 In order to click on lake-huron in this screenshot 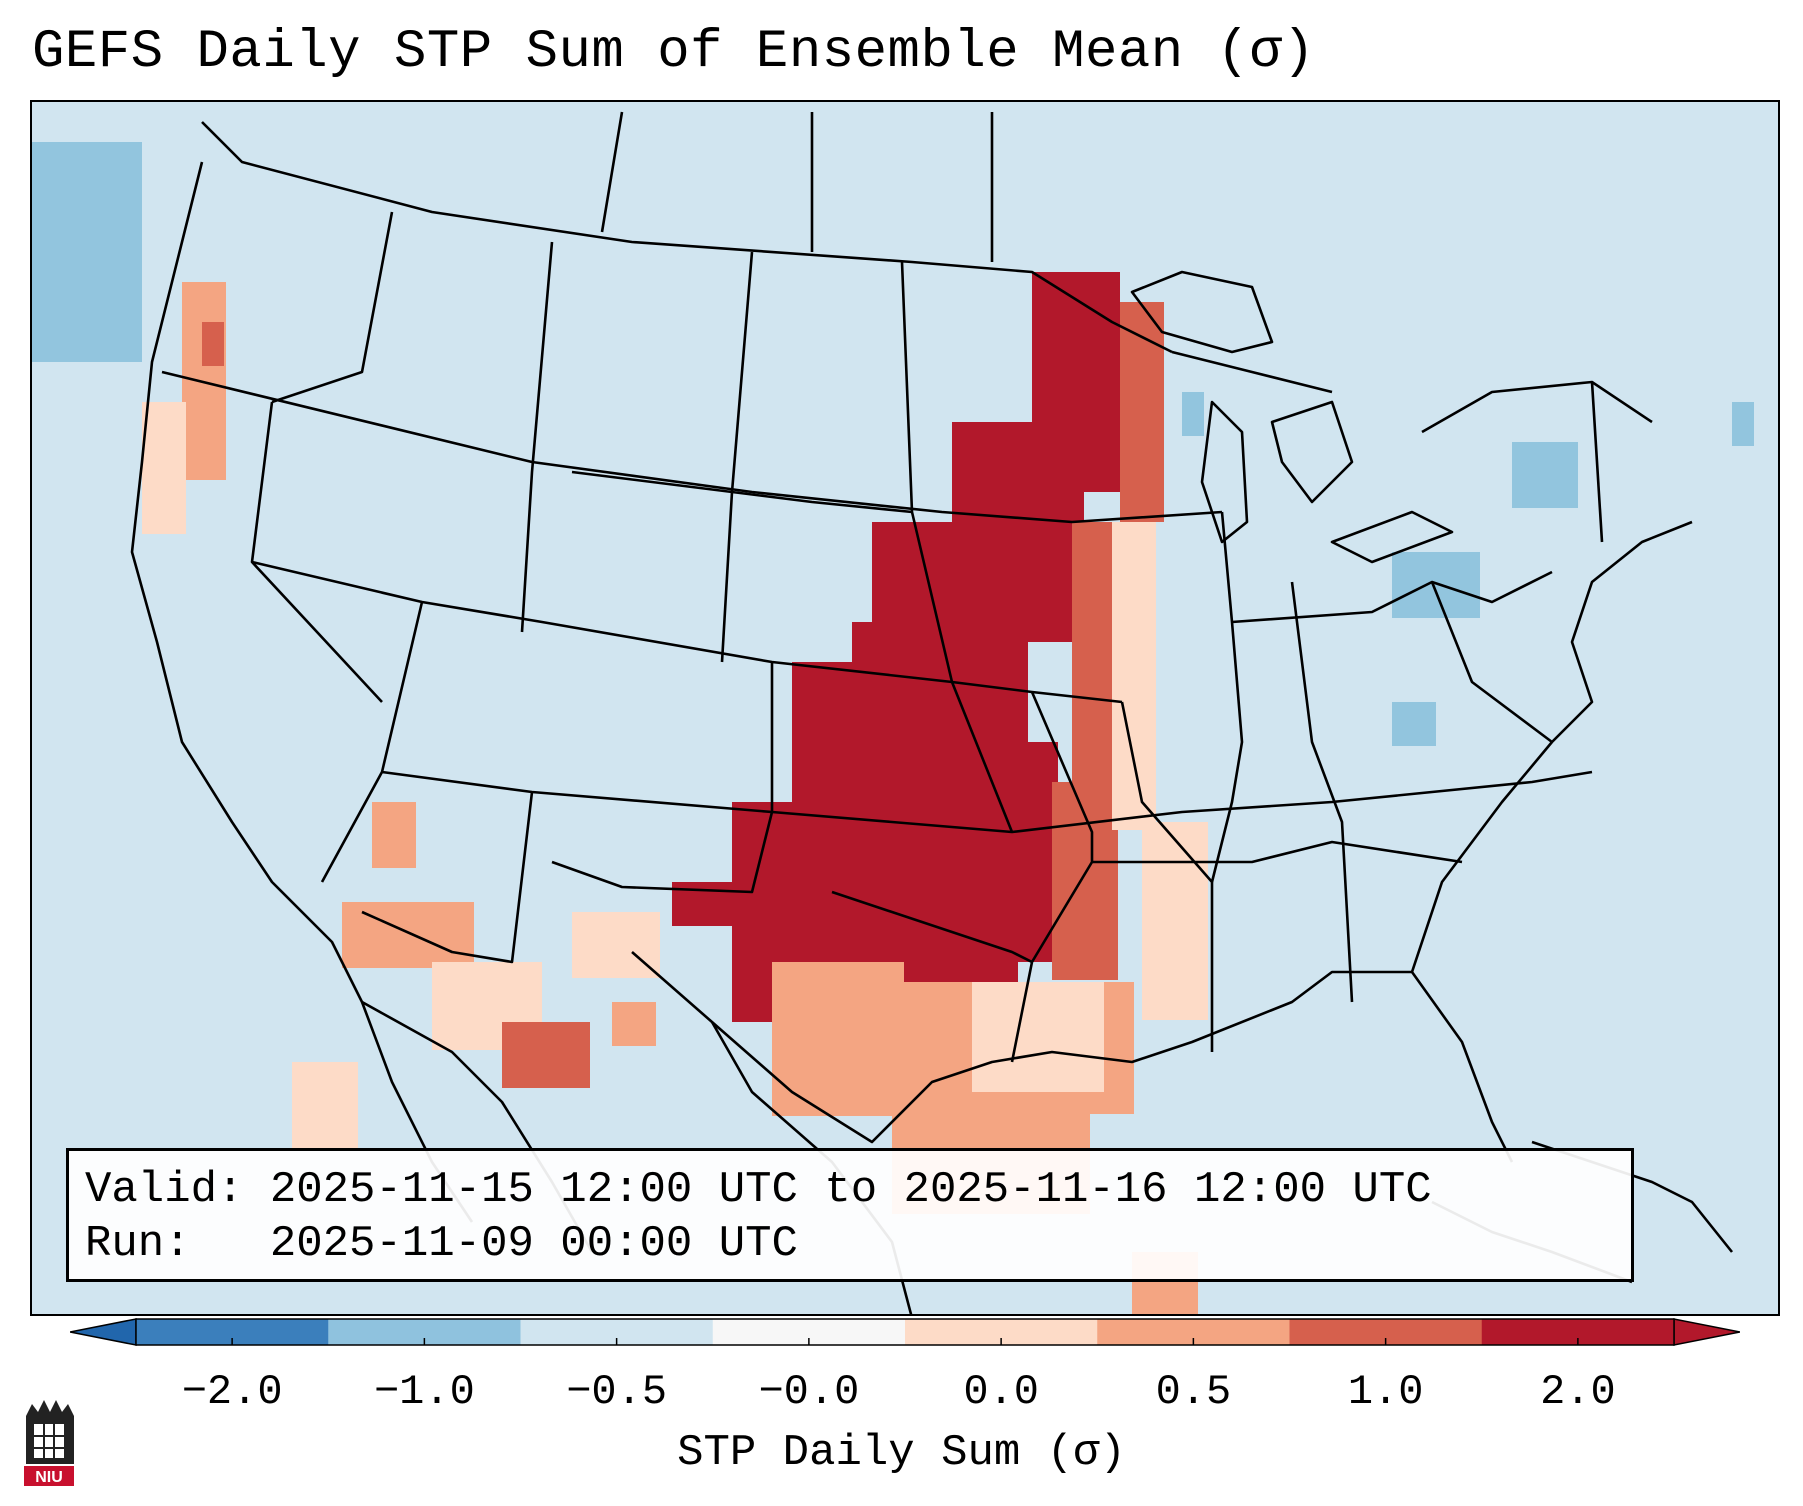, I will do `click(1312, 452)`.